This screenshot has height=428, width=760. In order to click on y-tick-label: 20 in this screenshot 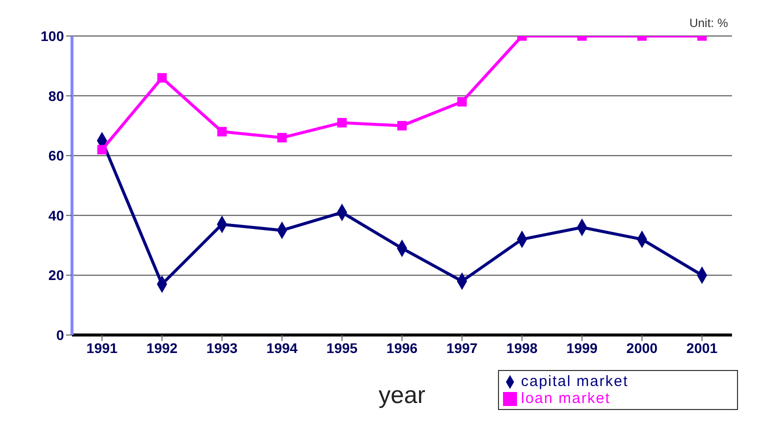, I will do `click(56, 275)`.